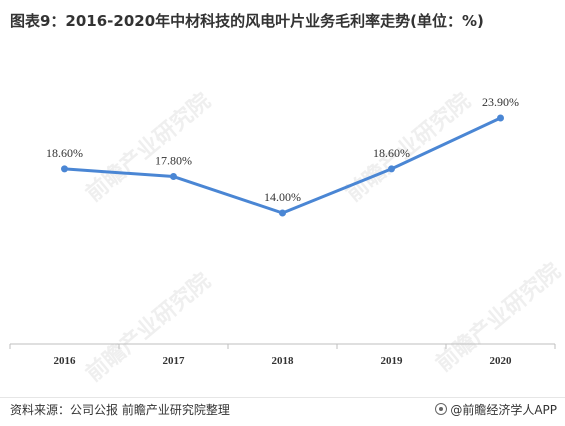 The height and width of the screenshot is (426, 565). What do you see at coordinates (247, 21) in the screenshot?
I see `chart-title: 图表9：2016-2020年中材科技的风电叶片业务毛利率走势(单位：%)` at bounding box center [247, 21].